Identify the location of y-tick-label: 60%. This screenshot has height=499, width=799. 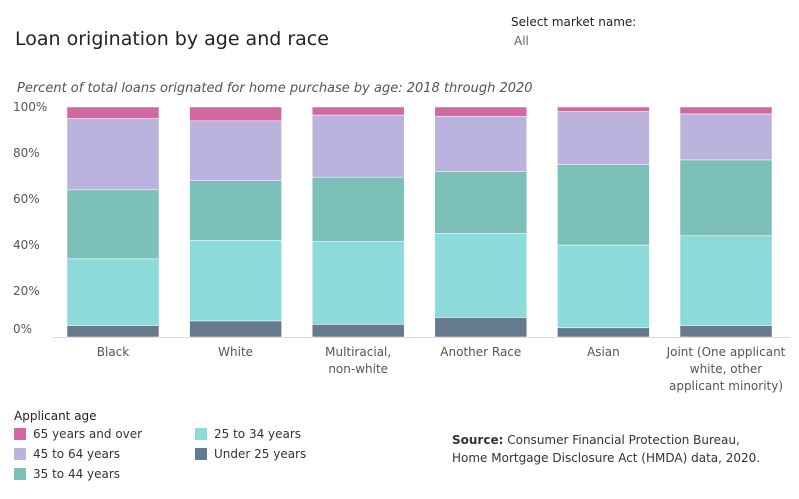
(26, 199).